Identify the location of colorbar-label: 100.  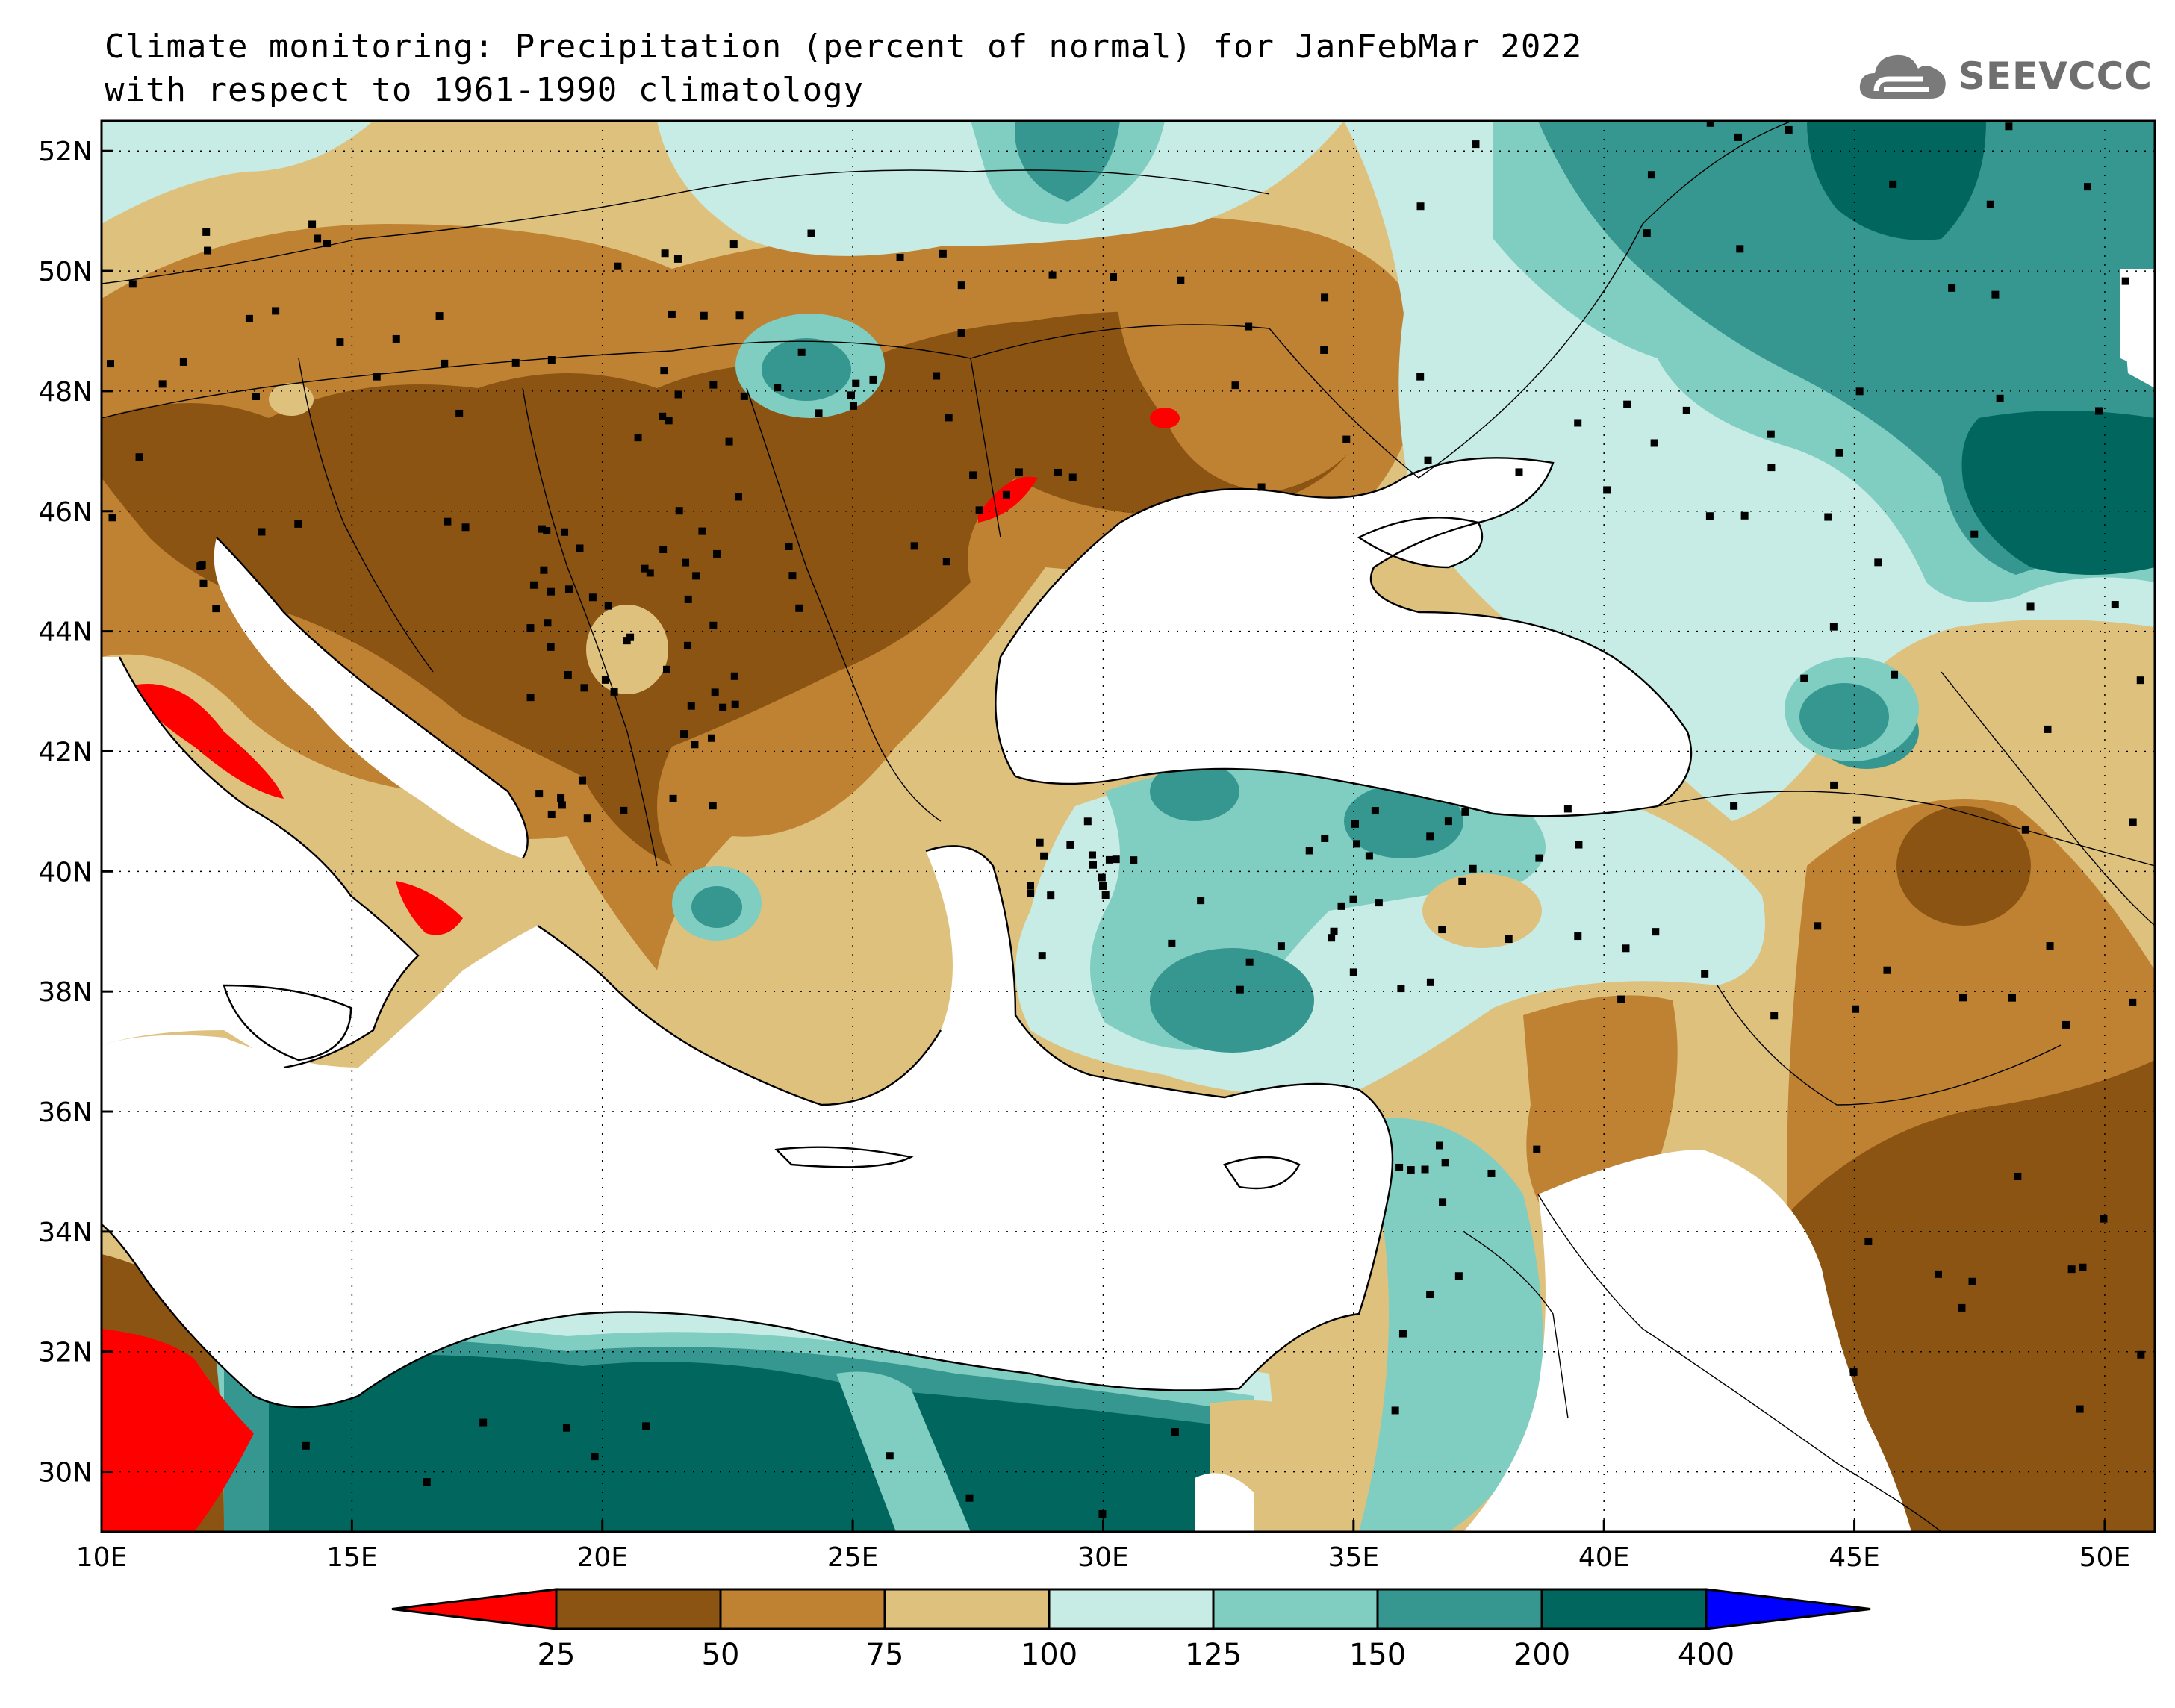
(1049, 1655).